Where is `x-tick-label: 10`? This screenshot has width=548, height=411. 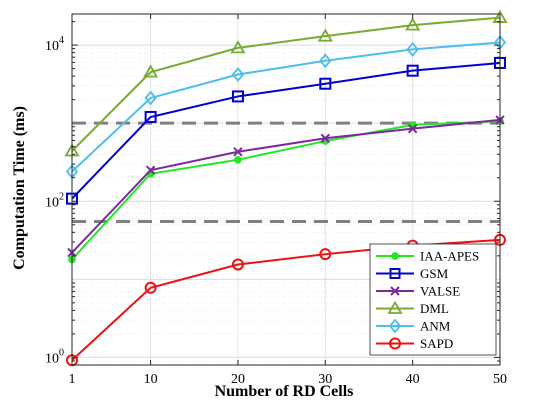
x-tick-label: 10 is located at coordinates (151, 379).